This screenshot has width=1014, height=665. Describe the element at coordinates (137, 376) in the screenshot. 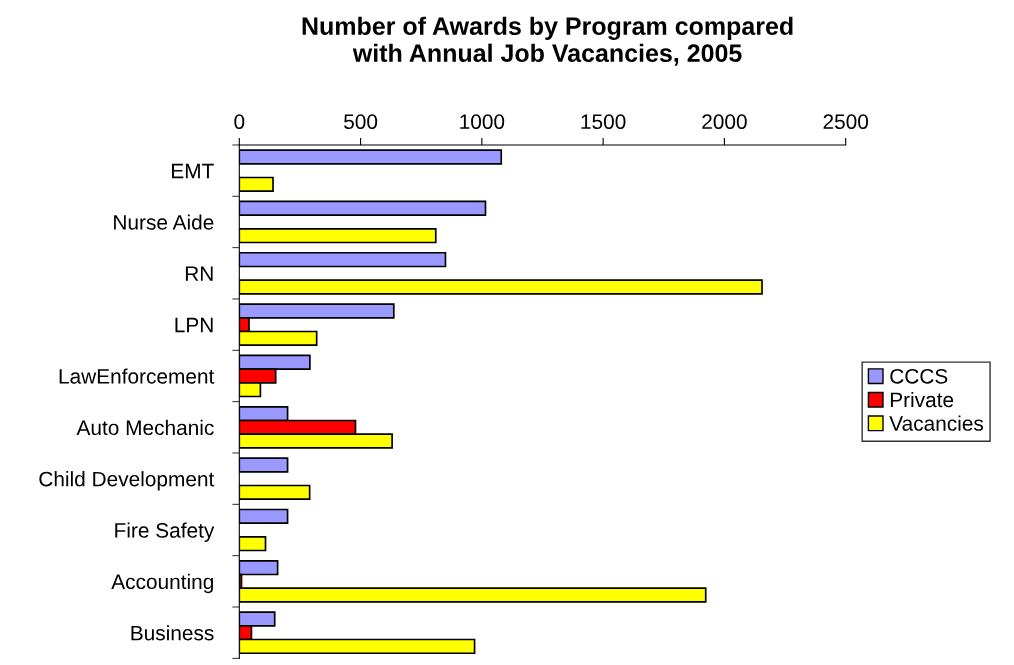

I see `y-tick-label: LawEnforcement` at that location.